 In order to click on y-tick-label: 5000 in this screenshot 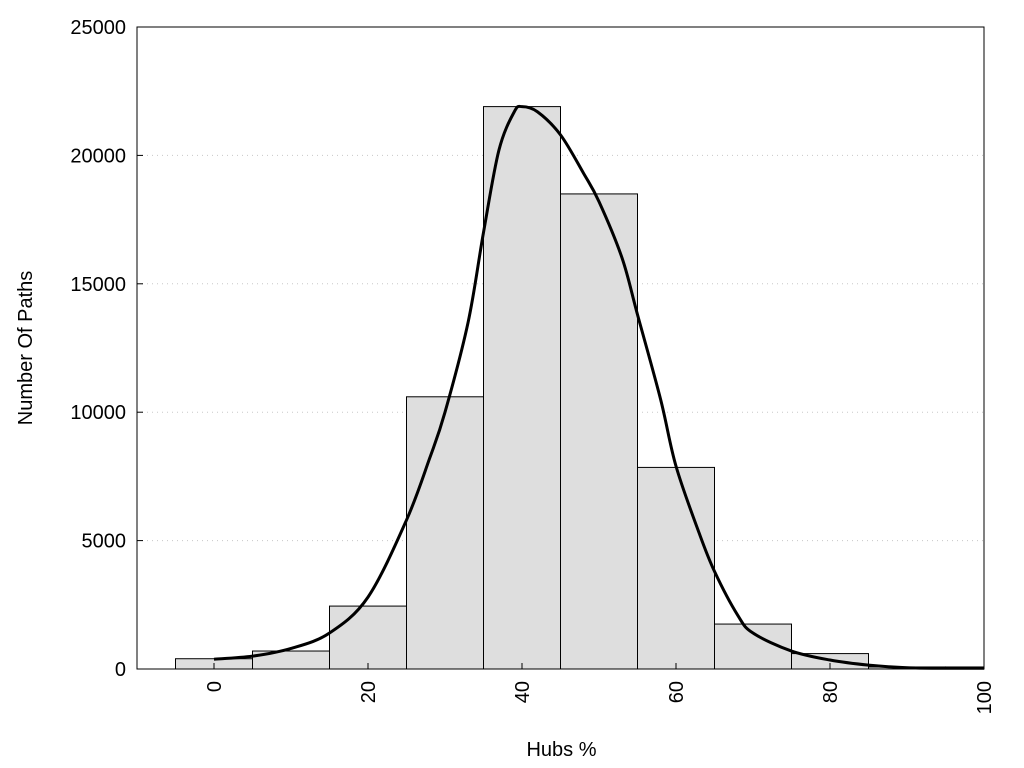, I will do `click(104, 542)`.